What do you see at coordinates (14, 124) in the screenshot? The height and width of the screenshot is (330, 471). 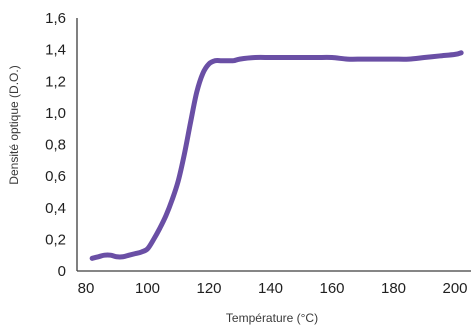 I see `y-axis-title: Densité optique (D.O.)` at bounding box center [14, 124].